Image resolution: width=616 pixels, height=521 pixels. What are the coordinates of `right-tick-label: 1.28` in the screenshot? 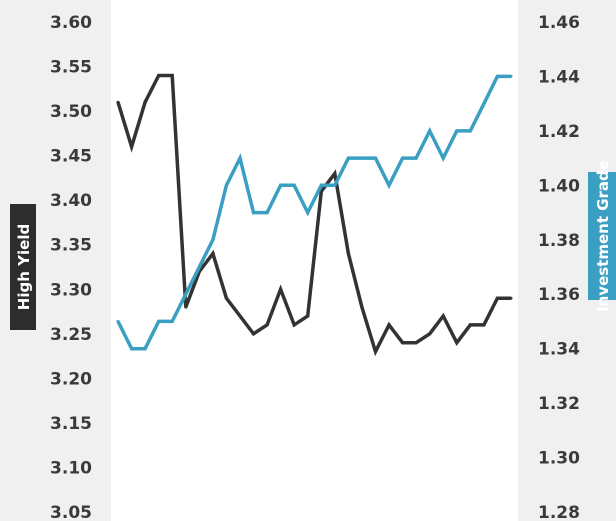 It's located at (559, 512).